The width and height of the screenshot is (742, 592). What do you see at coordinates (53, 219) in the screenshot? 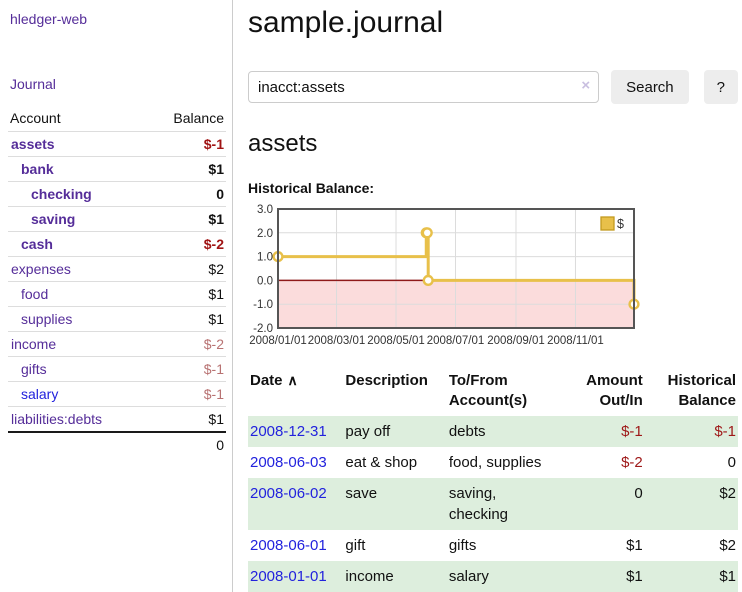
I see `account-link-saving: saving` at bounding box center [53, 219].